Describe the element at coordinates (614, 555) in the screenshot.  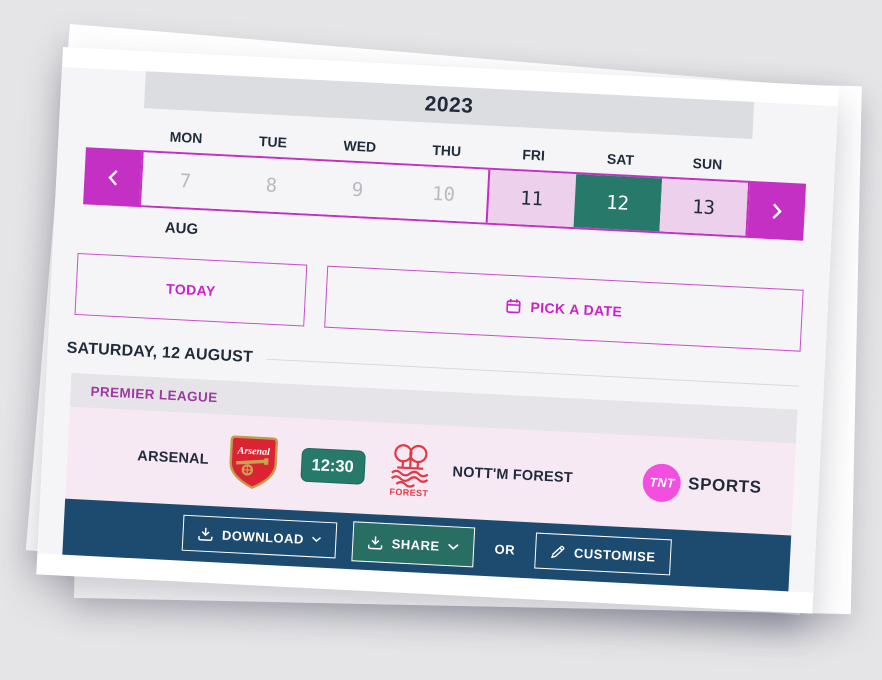
I see `customise-button-label: CUSTOMISE` at that location.